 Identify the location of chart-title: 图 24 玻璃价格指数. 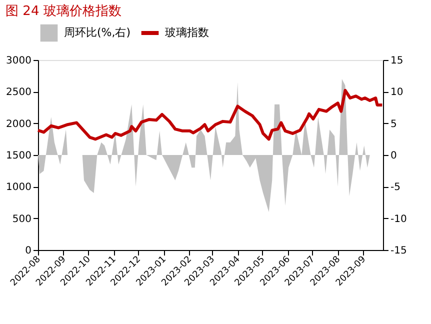
(64, 11).